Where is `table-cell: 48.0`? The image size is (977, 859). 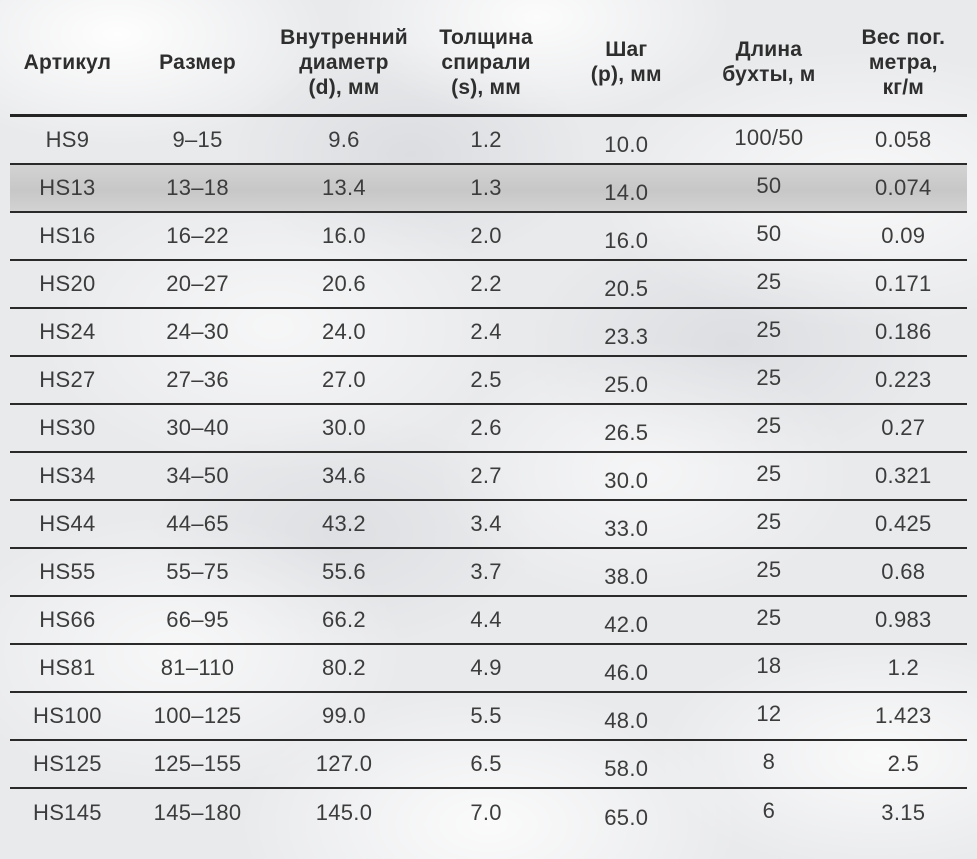
table-cell: 48.0 is located at coordinates (626, 720).